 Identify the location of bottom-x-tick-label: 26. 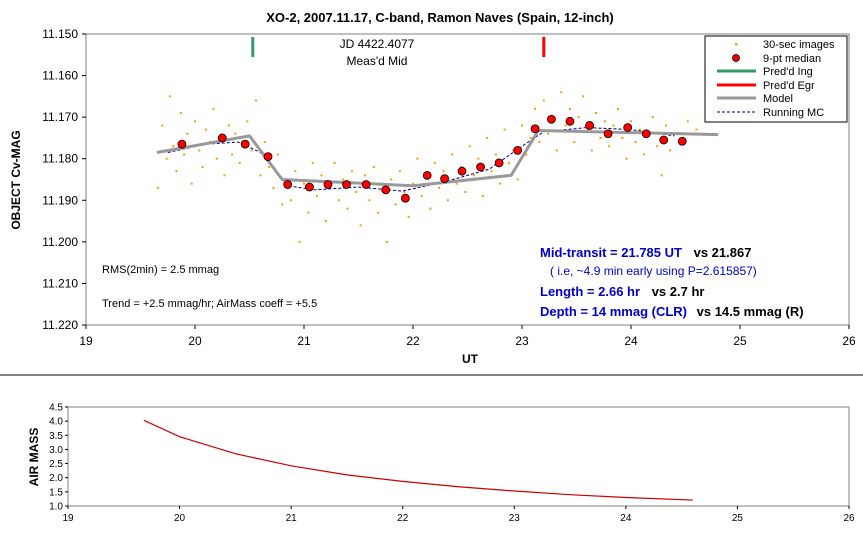
(849, 518).